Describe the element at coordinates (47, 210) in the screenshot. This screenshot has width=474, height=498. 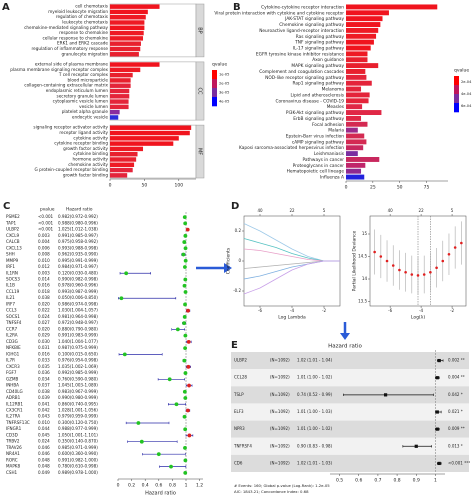
I see `column-header: pvalue` at that location.